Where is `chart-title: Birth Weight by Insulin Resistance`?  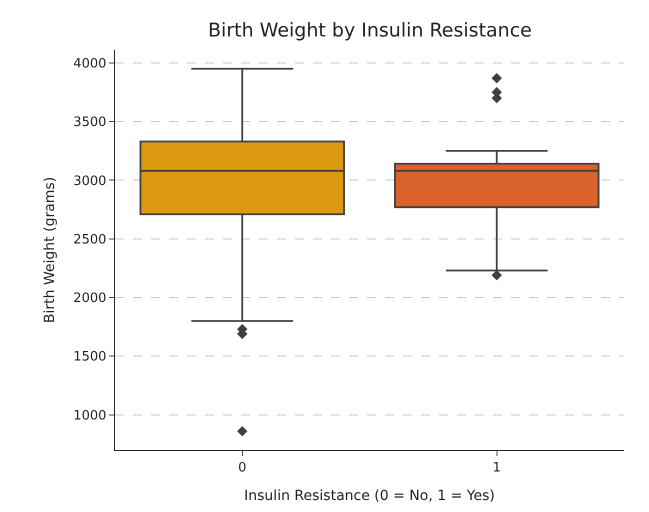
chart-title: Birth Weight by Insulin Resistance is located at coordinates (370, 30).